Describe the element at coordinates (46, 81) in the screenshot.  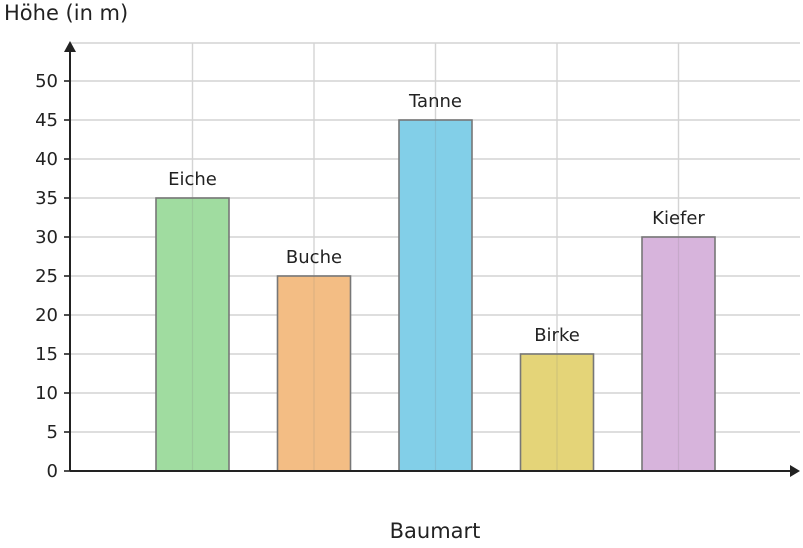
I see `y-tick-label: 50` at that location.